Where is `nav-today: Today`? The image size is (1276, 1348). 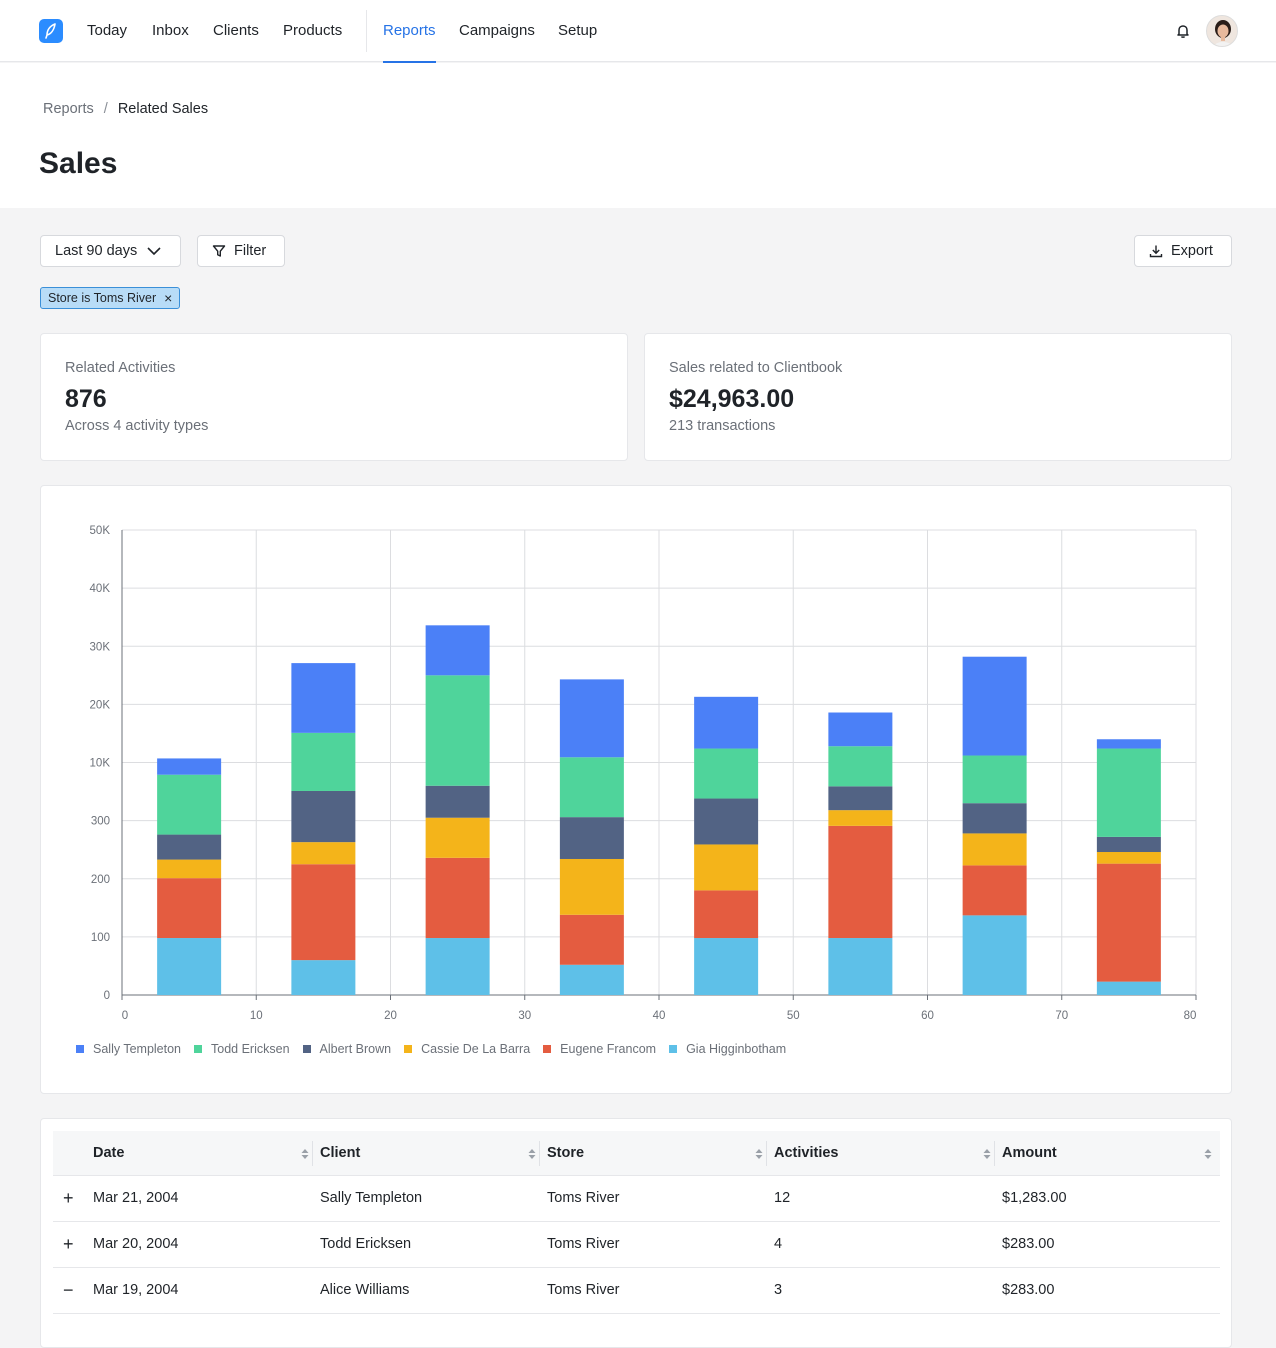 nav-today: Today is located at coordinates (107, 30).